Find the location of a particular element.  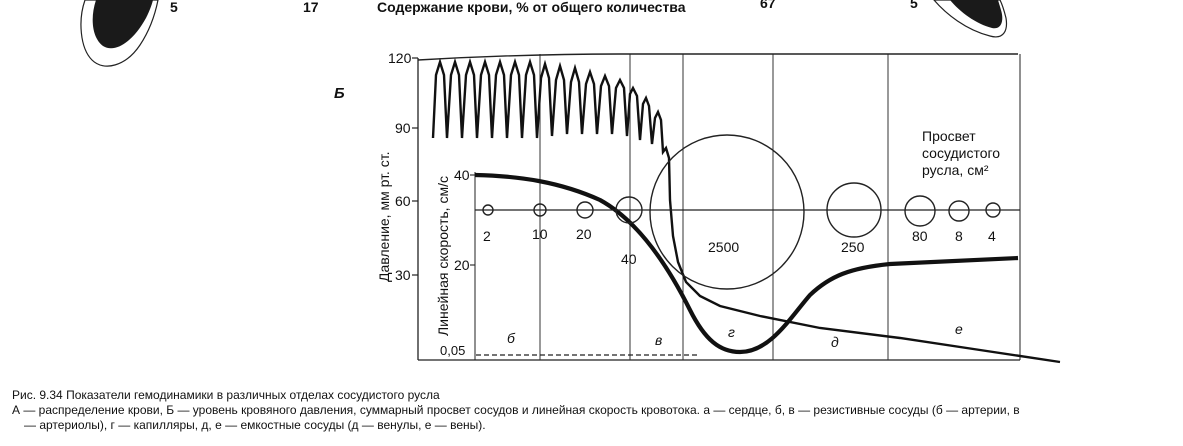

pressure-axis-ticks is located at coordinates (415, 166).